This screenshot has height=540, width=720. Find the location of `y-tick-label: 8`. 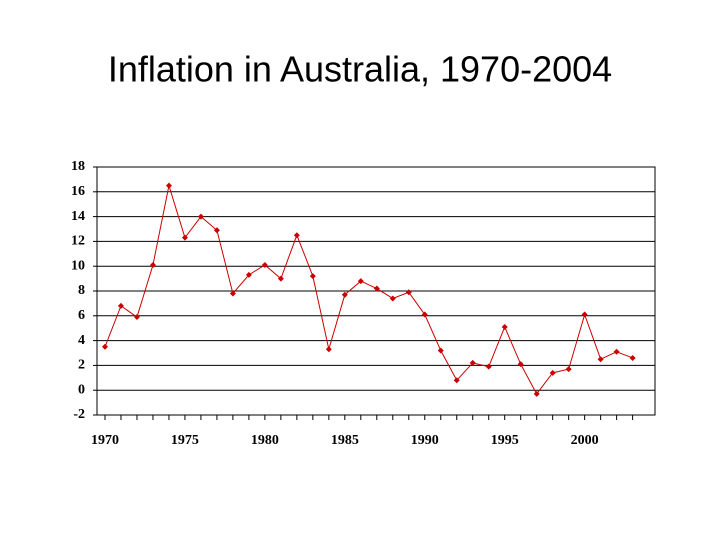

y-tick-label: 8 is located at coordinates (81, 290).